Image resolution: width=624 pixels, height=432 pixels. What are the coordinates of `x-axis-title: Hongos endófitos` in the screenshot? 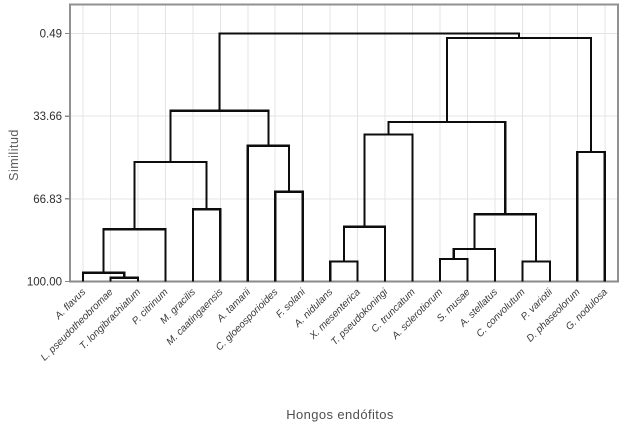 It's located at (340, 414).